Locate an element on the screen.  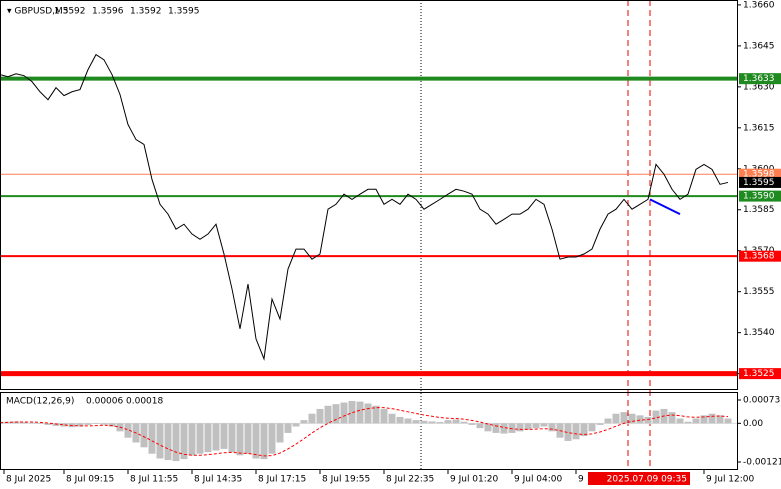
current-price-label: 1.3595 is located at coordinates (759, 183).